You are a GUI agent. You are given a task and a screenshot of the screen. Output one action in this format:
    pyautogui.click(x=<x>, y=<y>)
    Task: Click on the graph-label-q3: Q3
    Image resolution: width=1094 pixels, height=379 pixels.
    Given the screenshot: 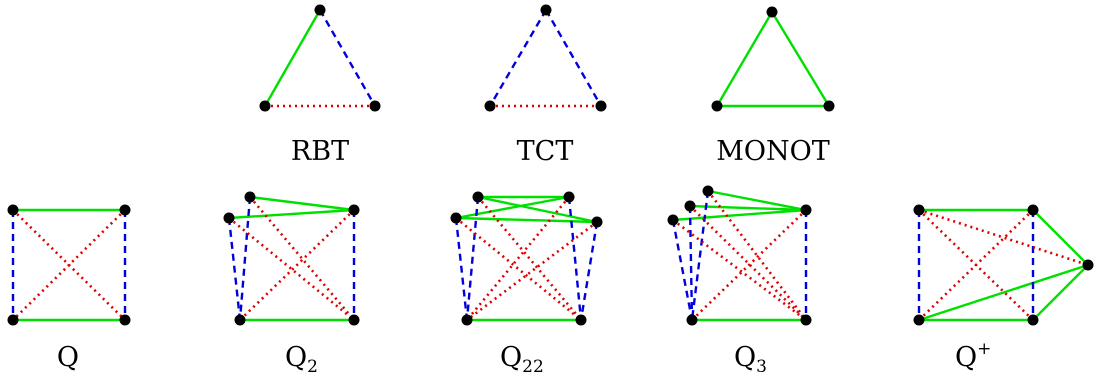 What is the action you would take?
    pyautogui.click(x=750, y=359)
    